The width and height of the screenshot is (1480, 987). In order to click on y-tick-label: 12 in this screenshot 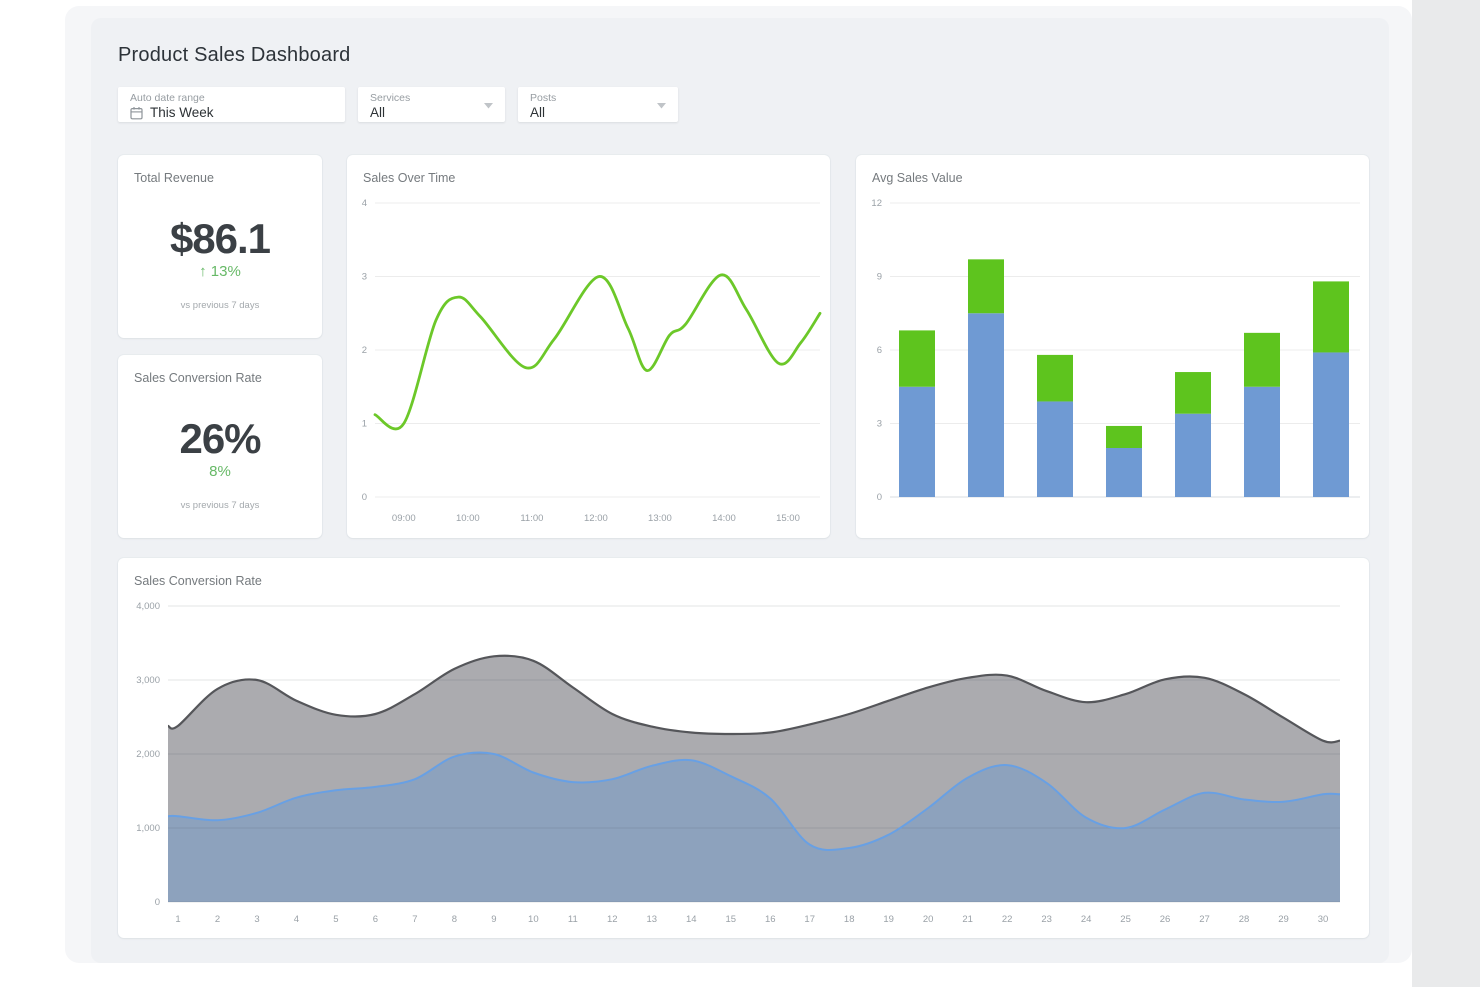, I will do `click(876, 203)`.